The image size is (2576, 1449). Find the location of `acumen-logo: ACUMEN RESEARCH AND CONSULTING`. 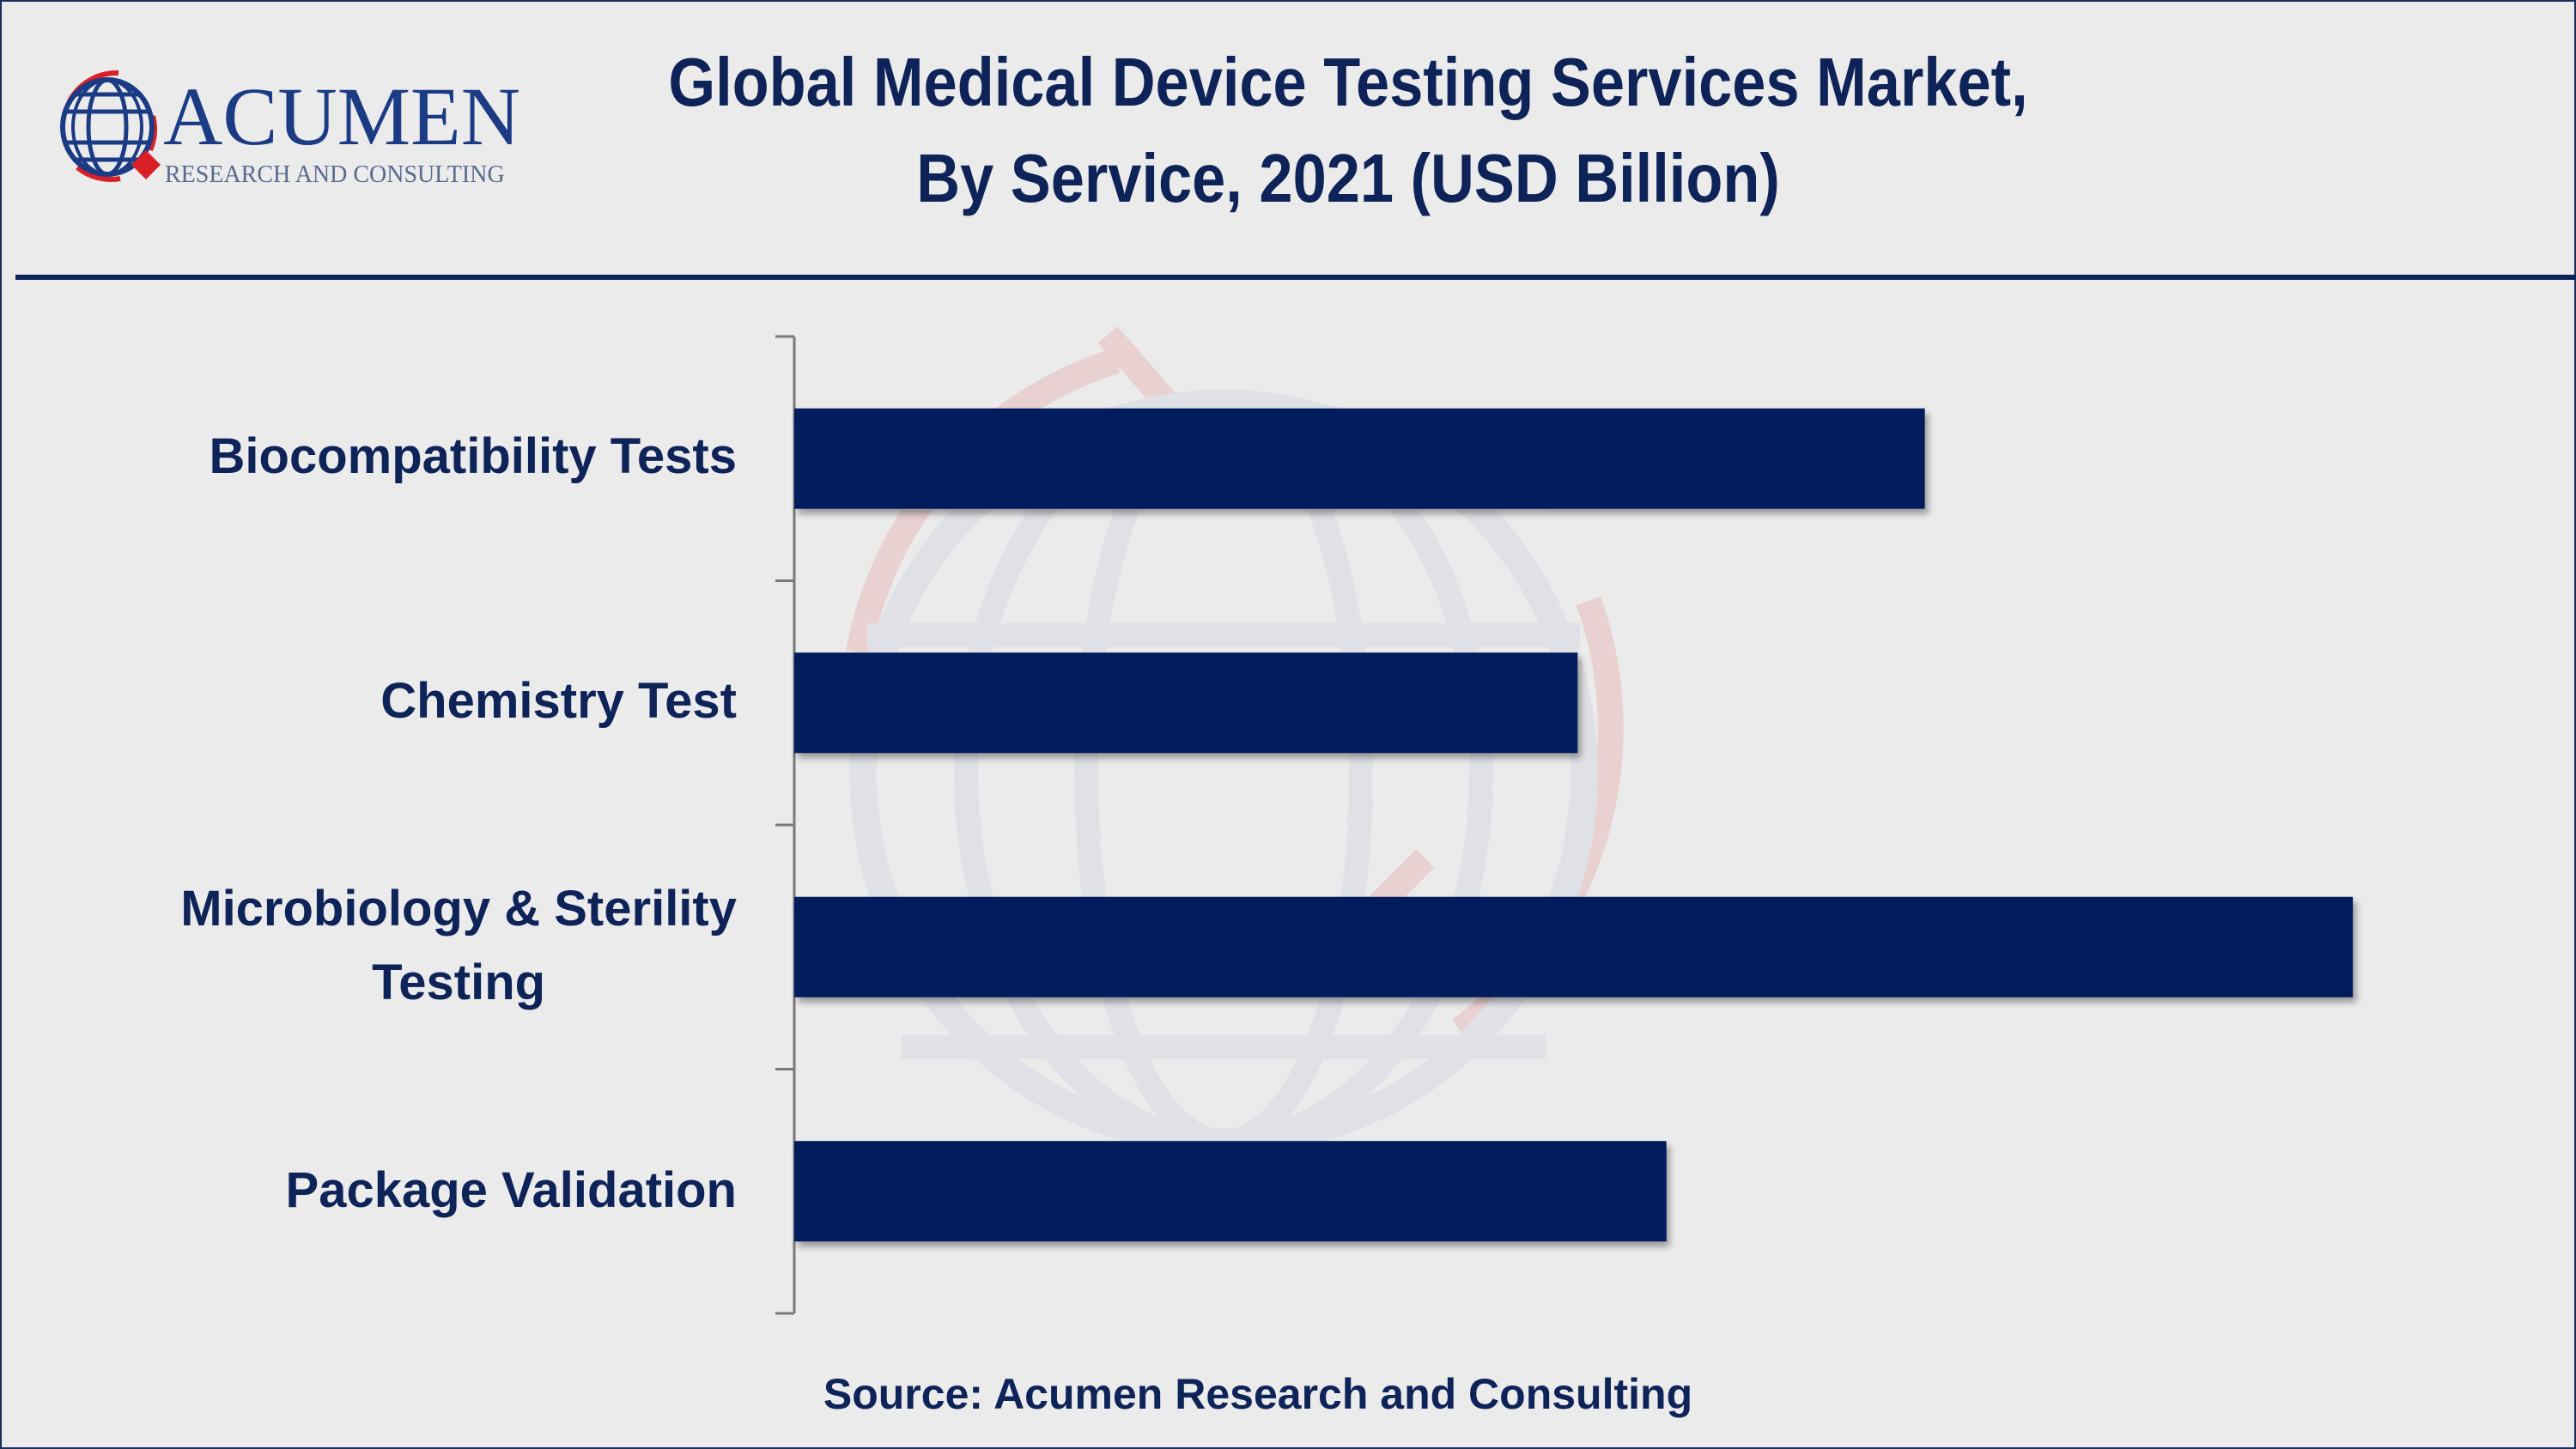

acumen-logo: ACUMEN RESEARCH AND CONSULTING is located at coordinates (286, 133).